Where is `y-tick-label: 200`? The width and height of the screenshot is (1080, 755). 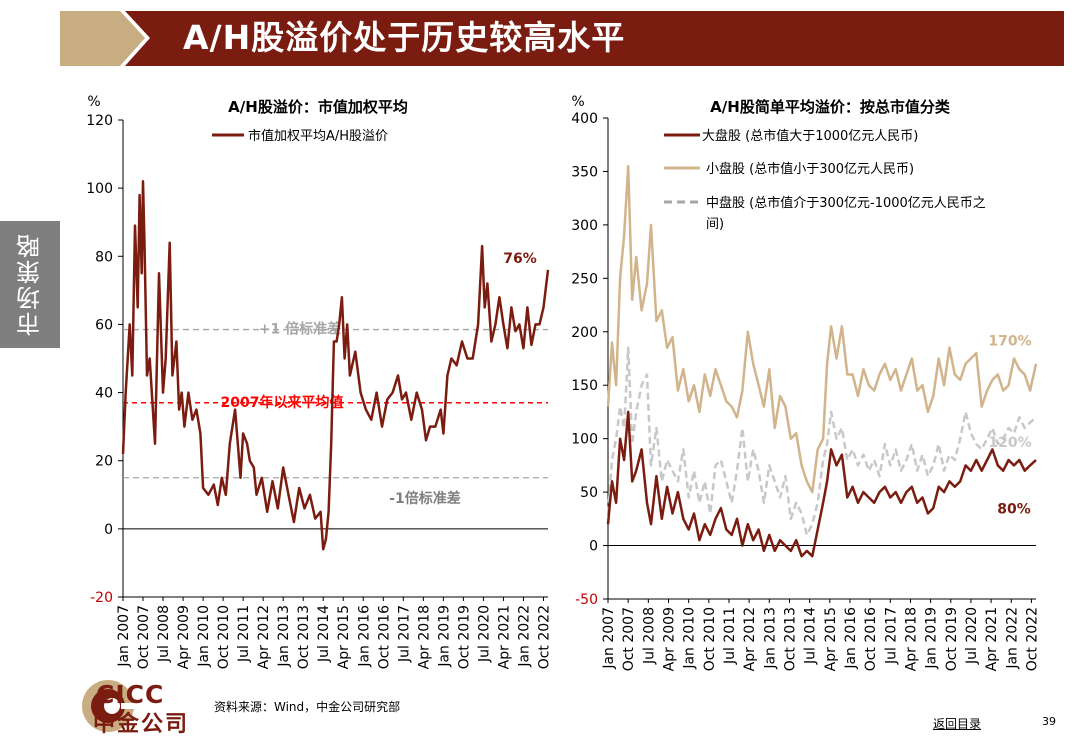 y-tick-label: 200 is located at coordinates (584, 333).